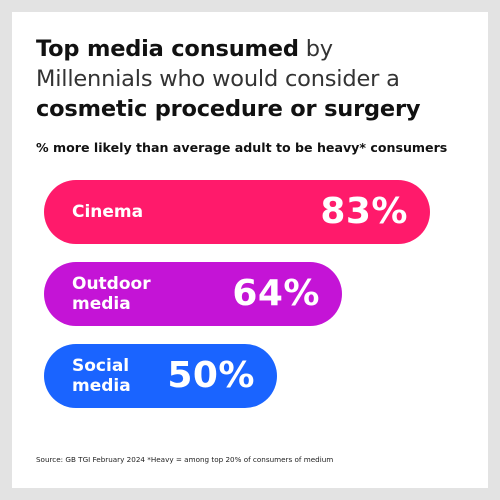 This screenshot has width=500, height=500. What do you see at coordinates (319, 49) in the screenshot?
I see `title-light-1: by` at bounding box center [319, 49].